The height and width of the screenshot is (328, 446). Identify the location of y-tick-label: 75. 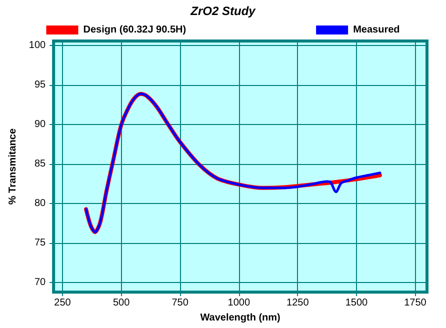
(40, 243).